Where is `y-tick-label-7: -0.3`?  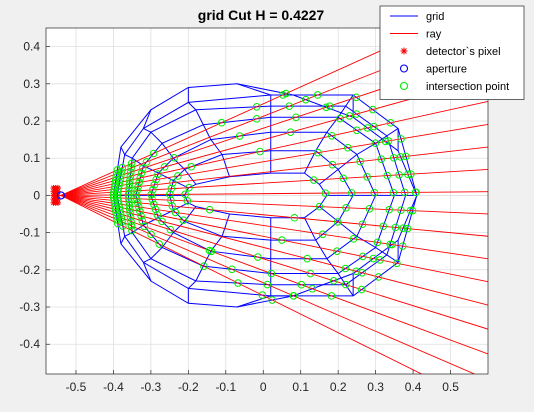
y-tick-label-7: -0.3 is located at coordinates (29, 307).